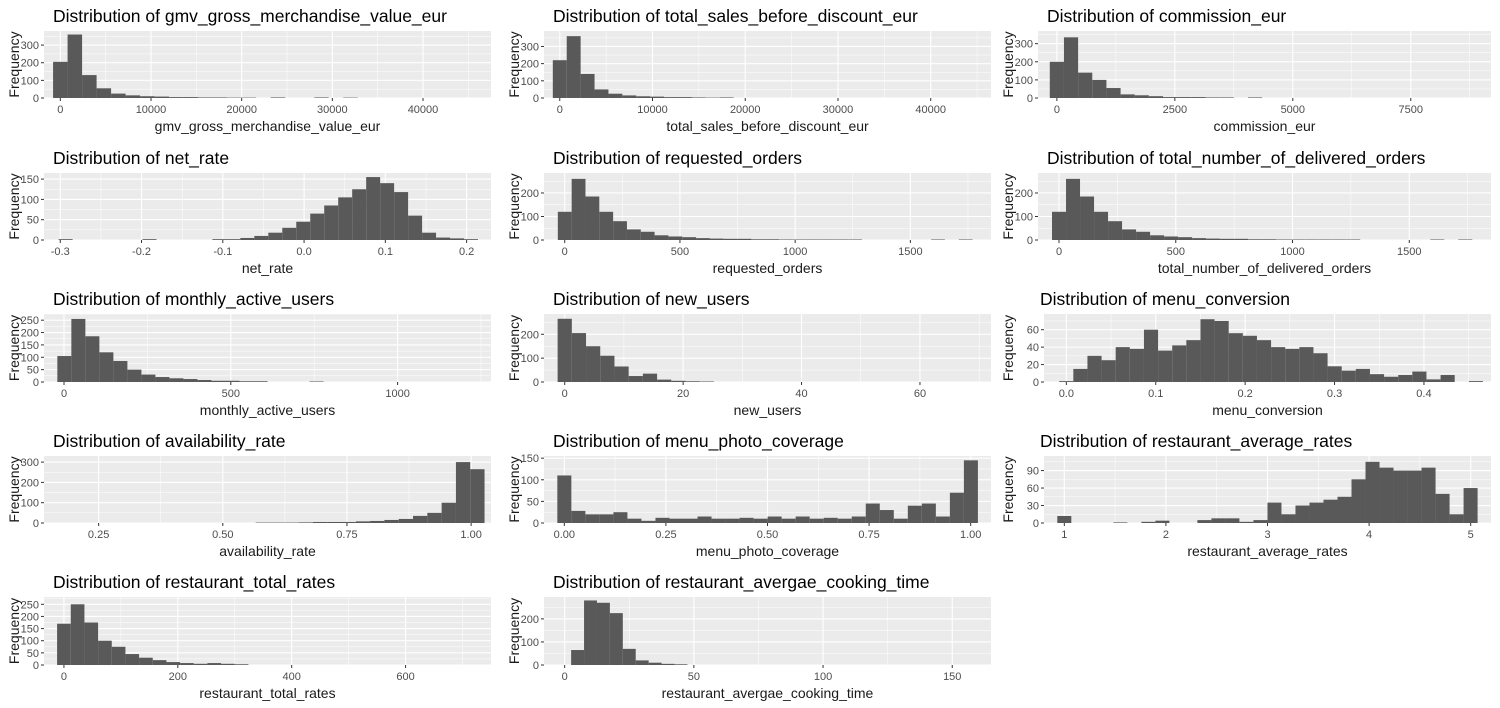 The width and height of the screenshot is (1500, 708). I want to click on chart-title: Distribution of commission_eur, so click(1166, 16).